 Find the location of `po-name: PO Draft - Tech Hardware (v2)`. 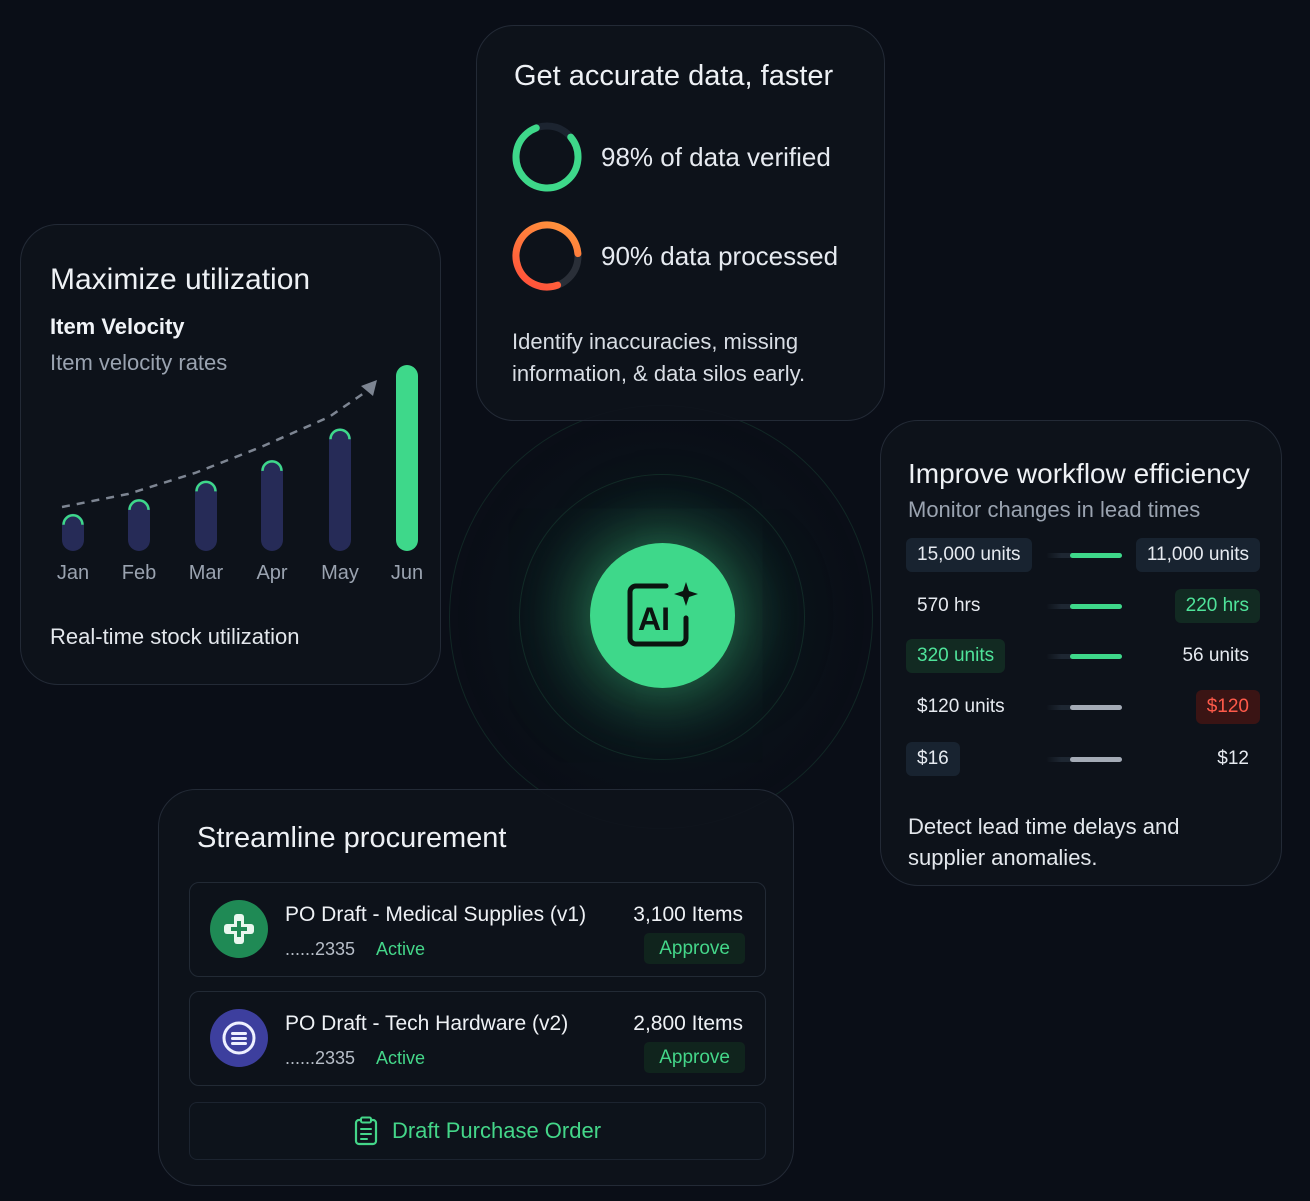

po-name: PO Draft - Tech Hardware (v2) is located at coordinates (427, 1023).